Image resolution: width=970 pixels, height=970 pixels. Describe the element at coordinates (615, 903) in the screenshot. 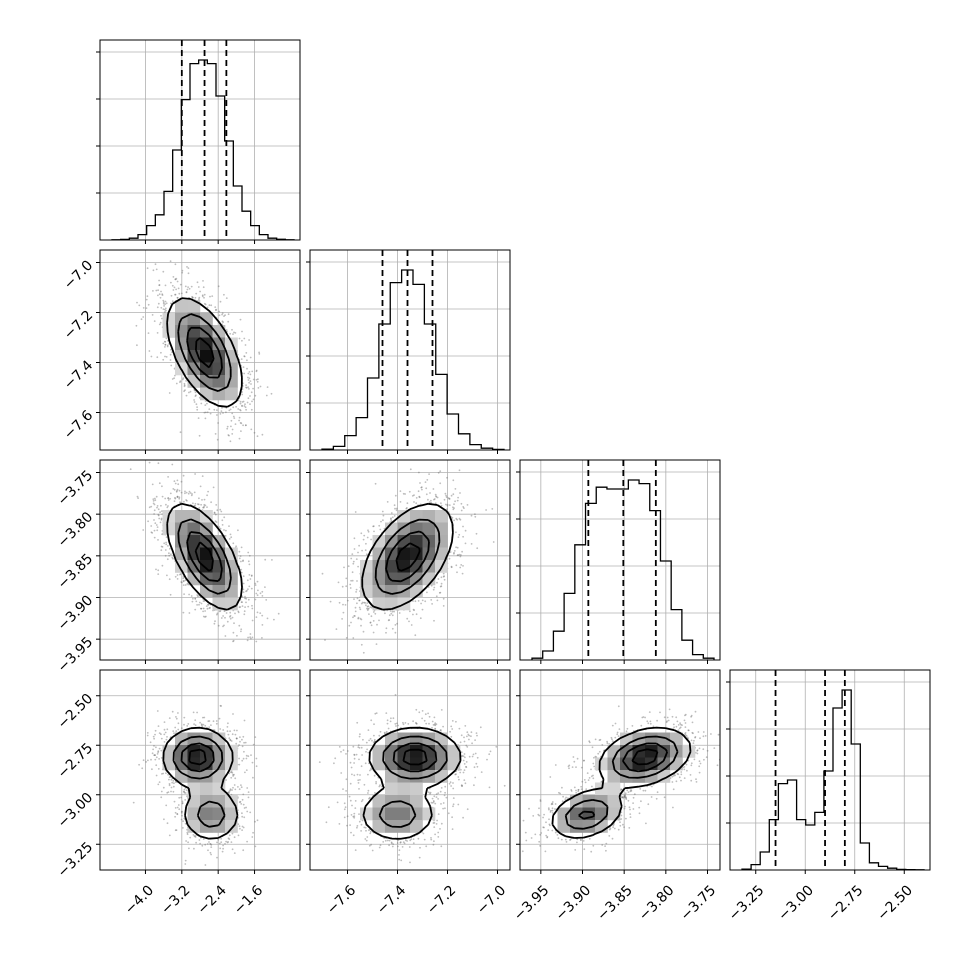

I see `x-tick-label: −3.85` at that location.